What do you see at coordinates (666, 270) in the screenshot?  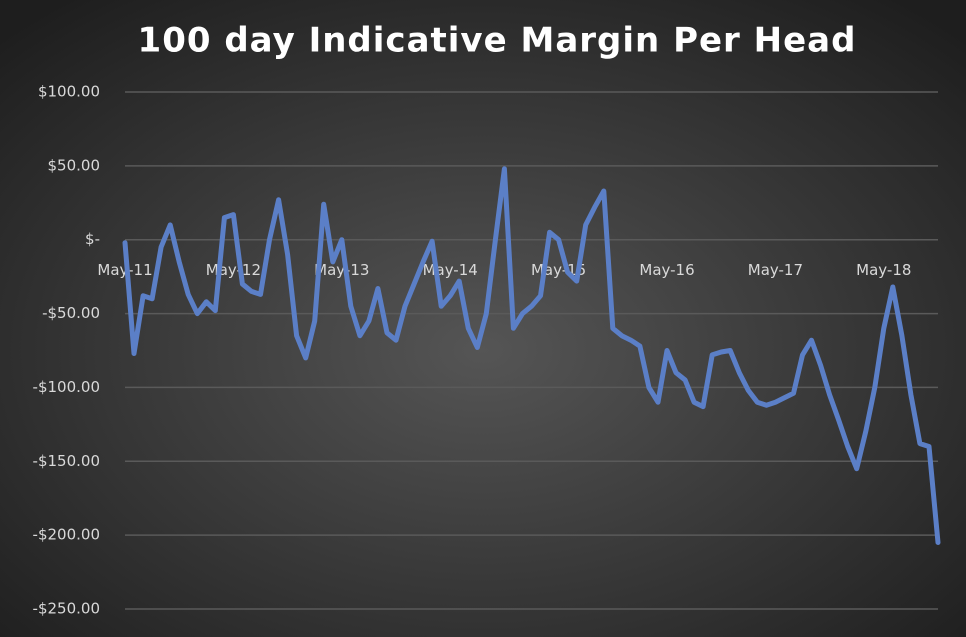 I see `x-tick-label: May-16` at bounding box center [666, 270].